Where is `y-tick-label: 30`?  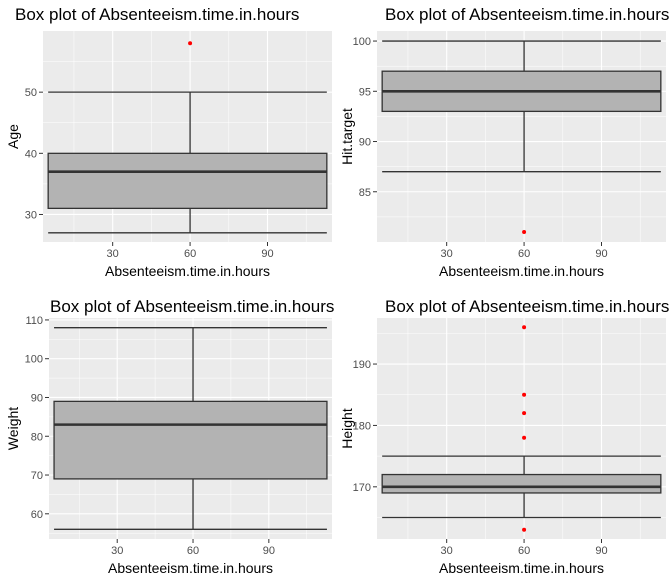 y-tick-label: 30 is located at coordinates (31, 215).